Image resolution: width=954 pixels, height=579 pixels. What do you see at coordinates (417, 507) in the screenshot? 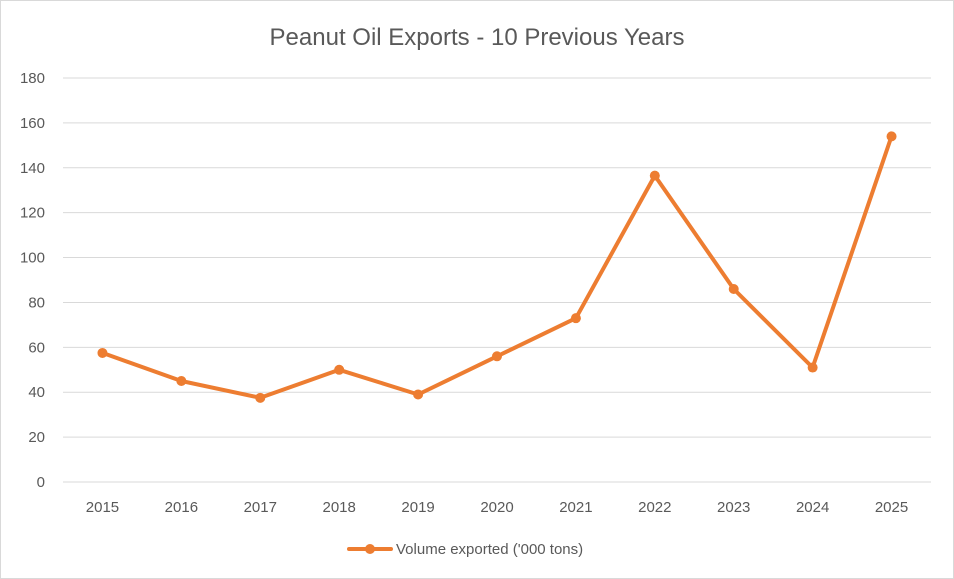
I see `x-tick-label: 2019` at bounding box center [417, 507].